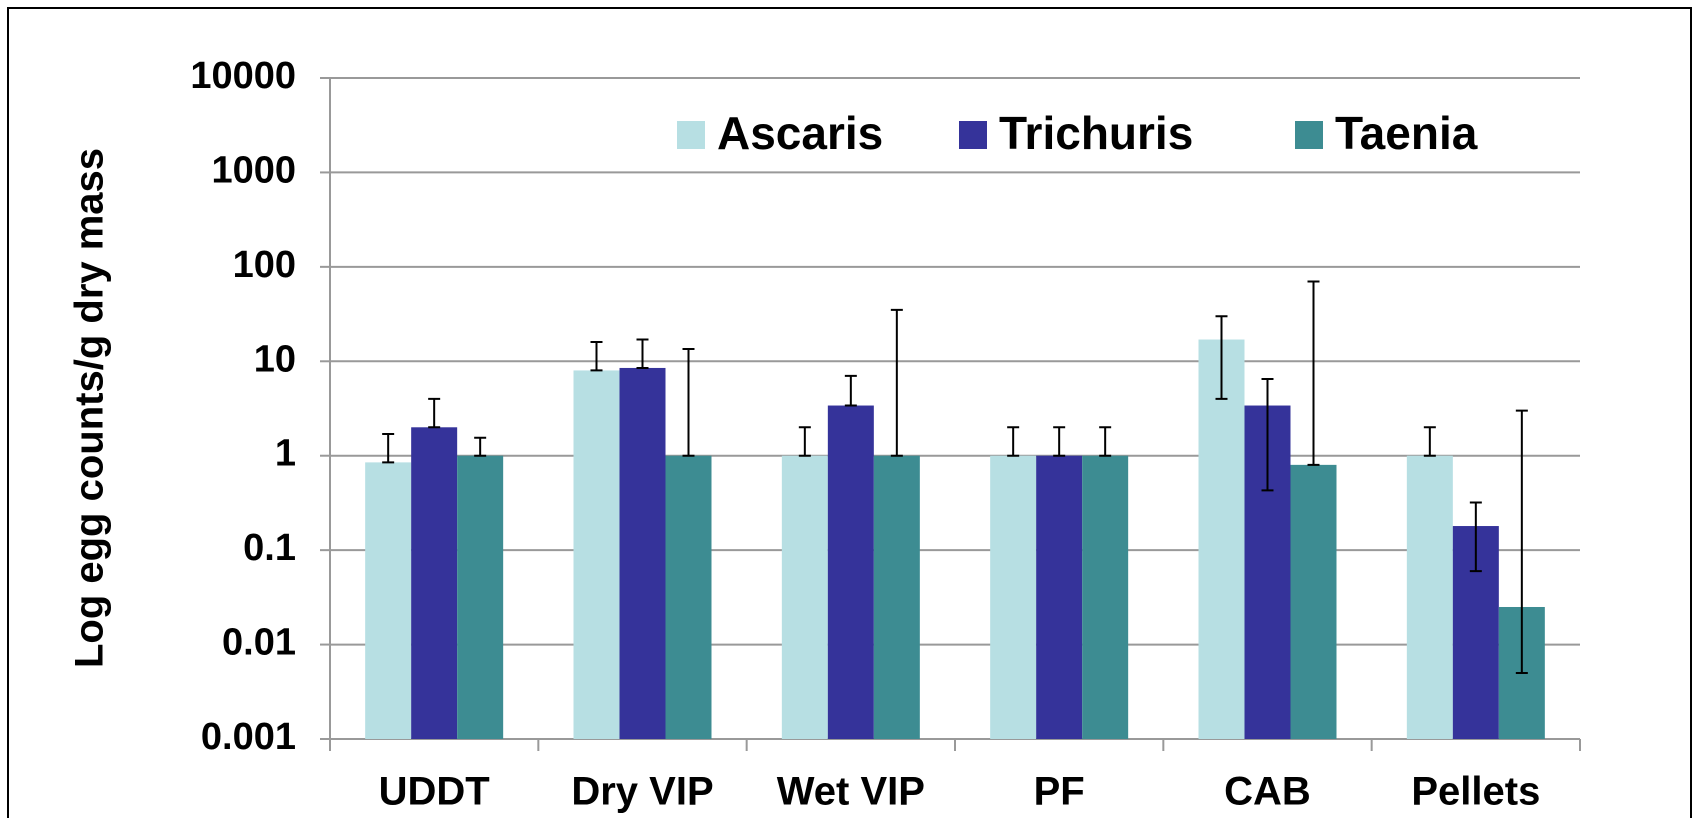  I want to click on legend-label: Ascaris, so click(800, 133).